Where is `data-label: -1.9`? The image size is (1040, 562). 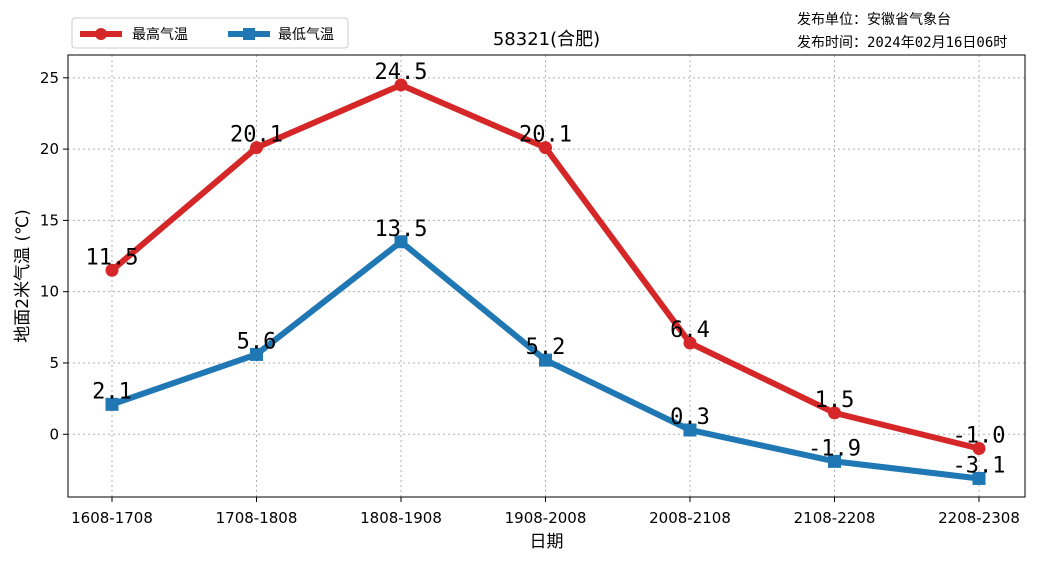
data-label: -1.9 is located at coordinates (834, 448).